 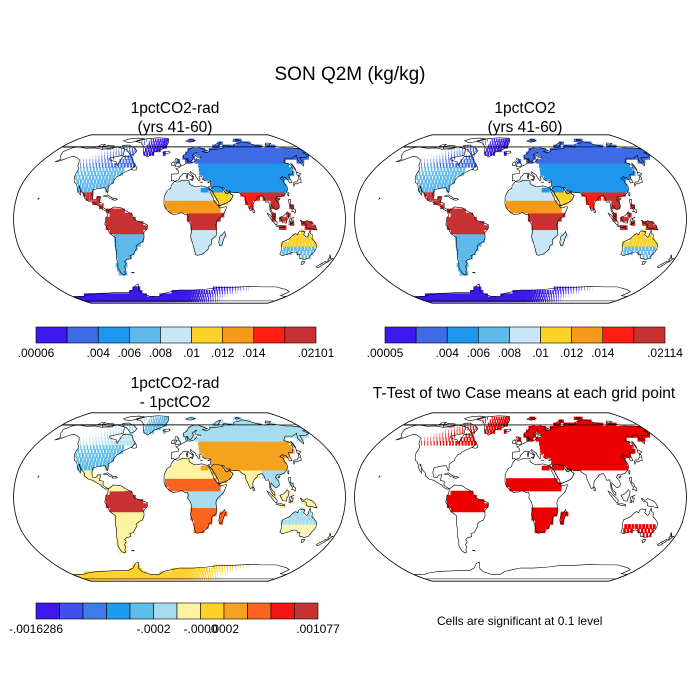 I want to click on grid-cell-southern-africa, so click(x=547, y=522).